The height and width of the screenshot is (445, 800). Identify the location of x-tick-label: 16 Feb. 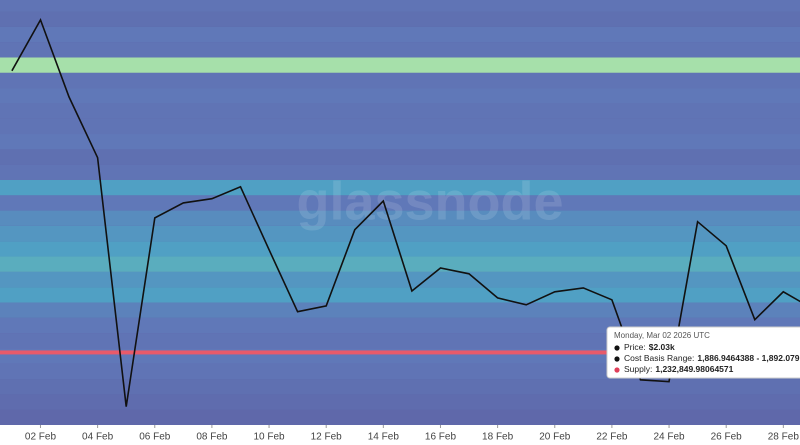
(441, 437).